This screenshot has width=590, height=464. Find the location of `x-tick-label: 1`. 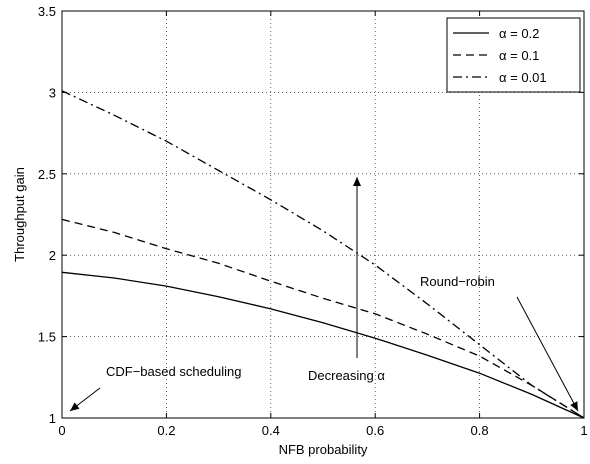

x-tick-label: 1 is located at coordinates (583, 430).